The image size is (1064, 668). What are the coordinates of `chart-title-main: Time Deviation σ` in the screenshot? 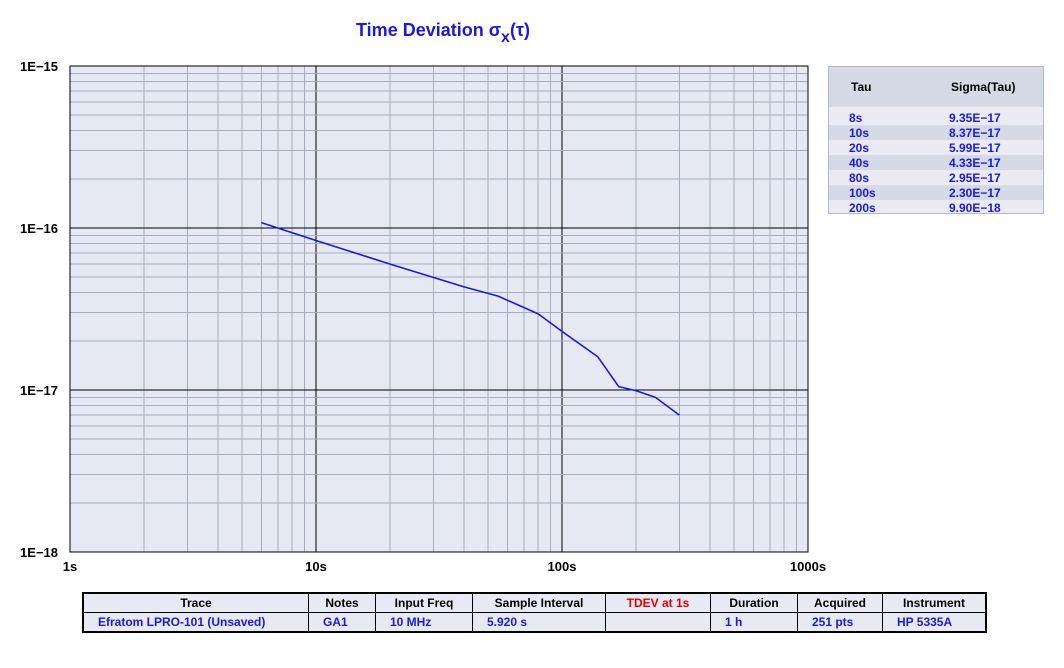 It's located at (428, 30).